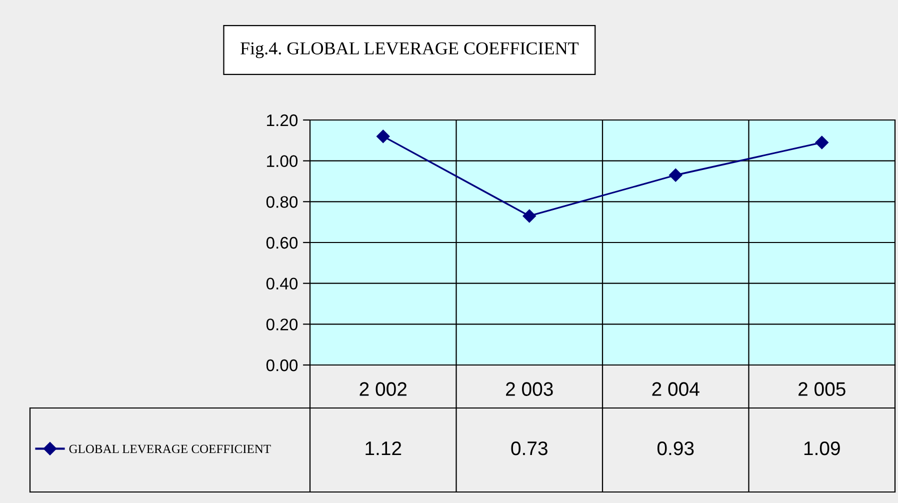  I want to click on text: 0.00, so click(282, 365).